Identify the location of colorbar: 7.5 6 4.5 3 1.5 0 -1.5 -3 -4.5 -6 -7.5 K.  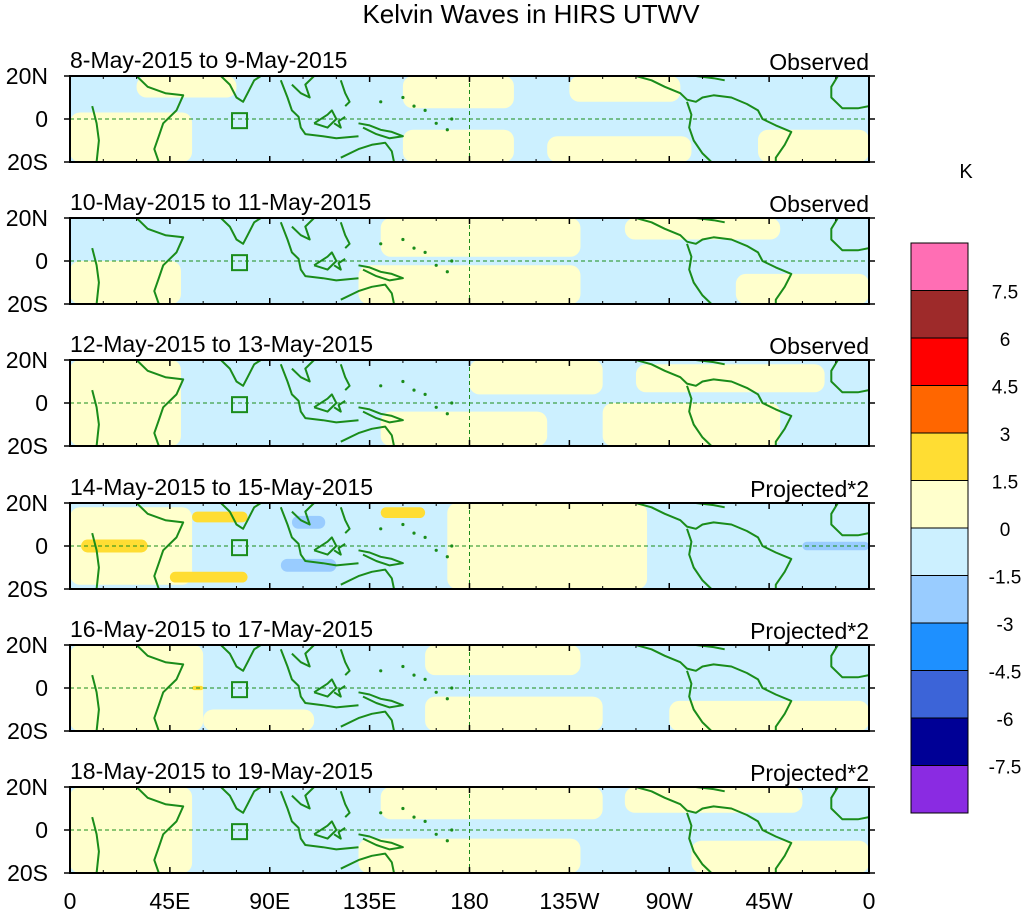
(965, 487).